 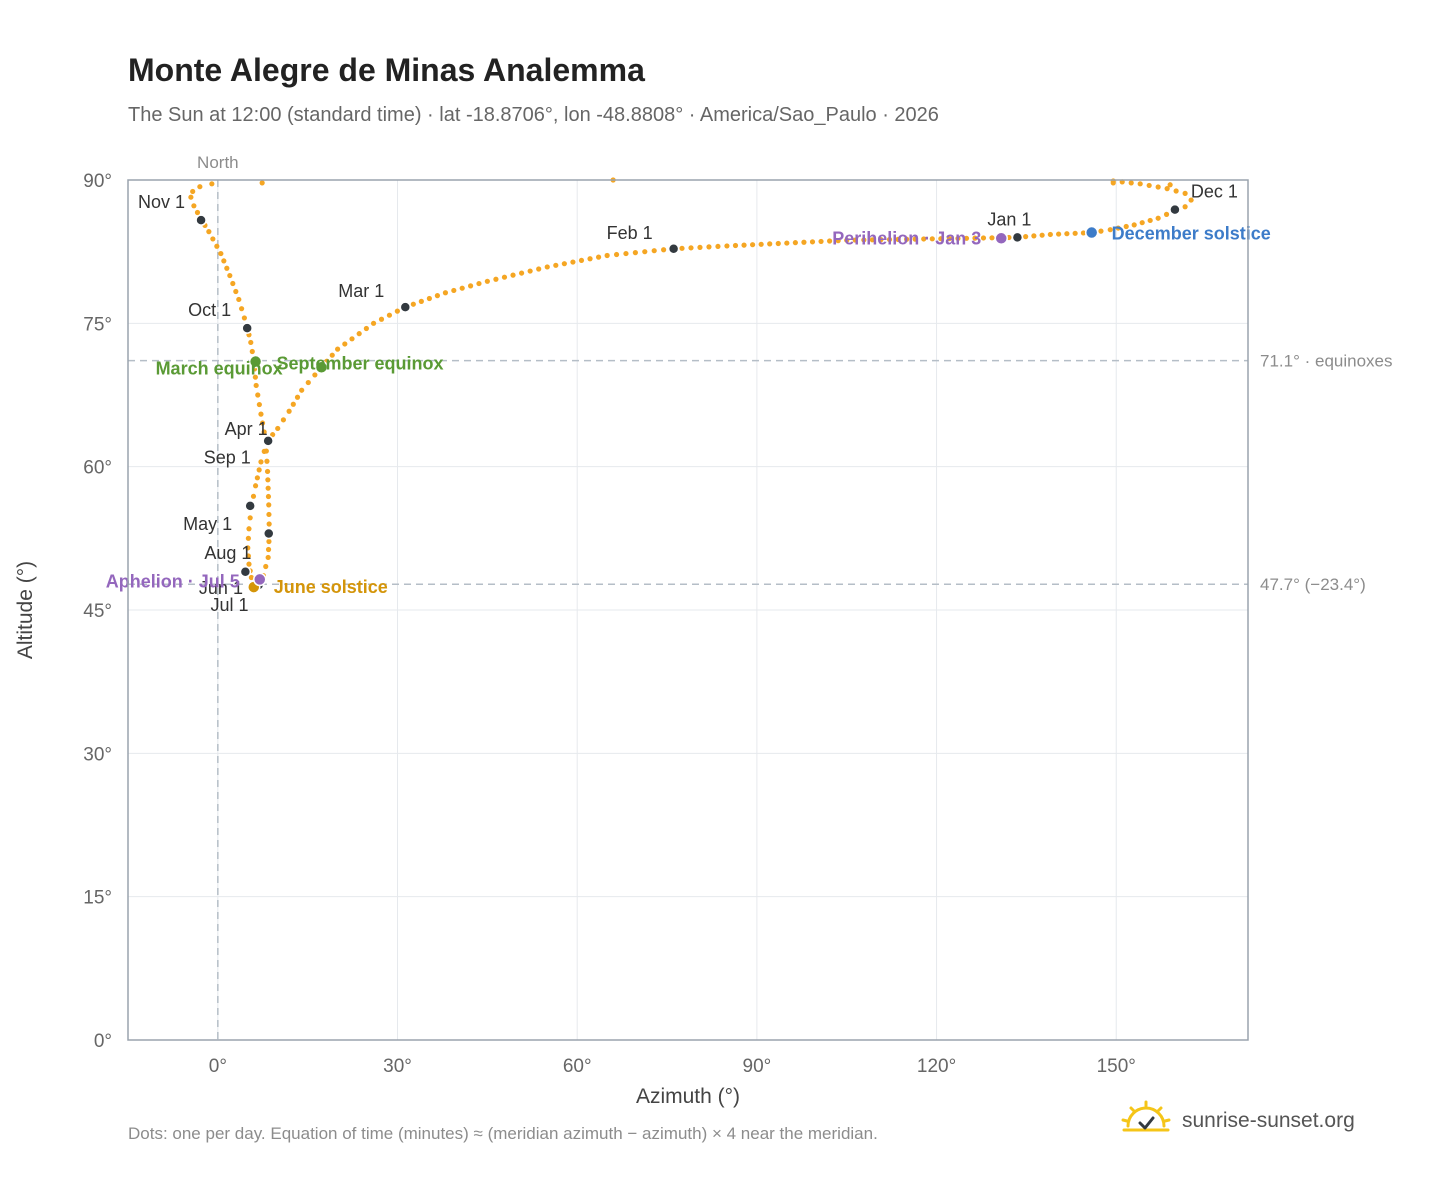 What do you see at coordinates (97, 468) in the screenshot?
I see `y-tick-label: 60°` at bounding box center [97, 468].